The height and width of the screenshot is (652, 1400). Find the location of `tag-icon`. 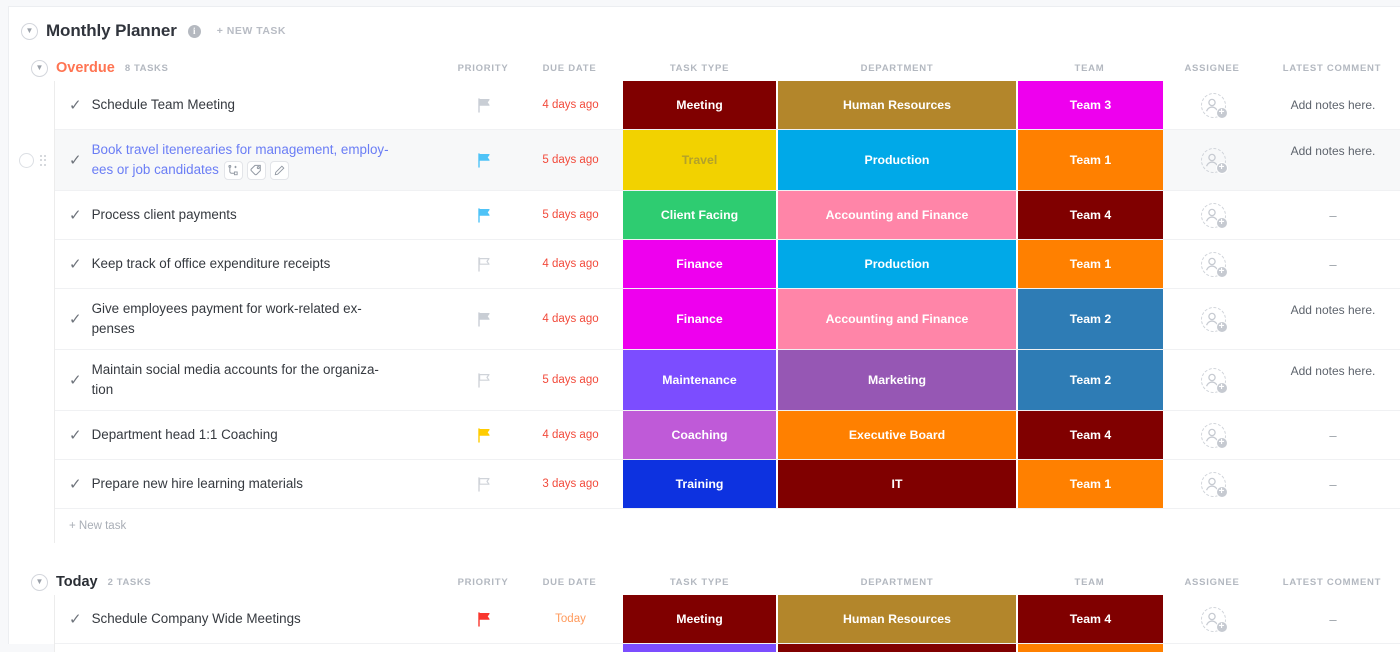

tag-icon is located at coordinates (256, 170).